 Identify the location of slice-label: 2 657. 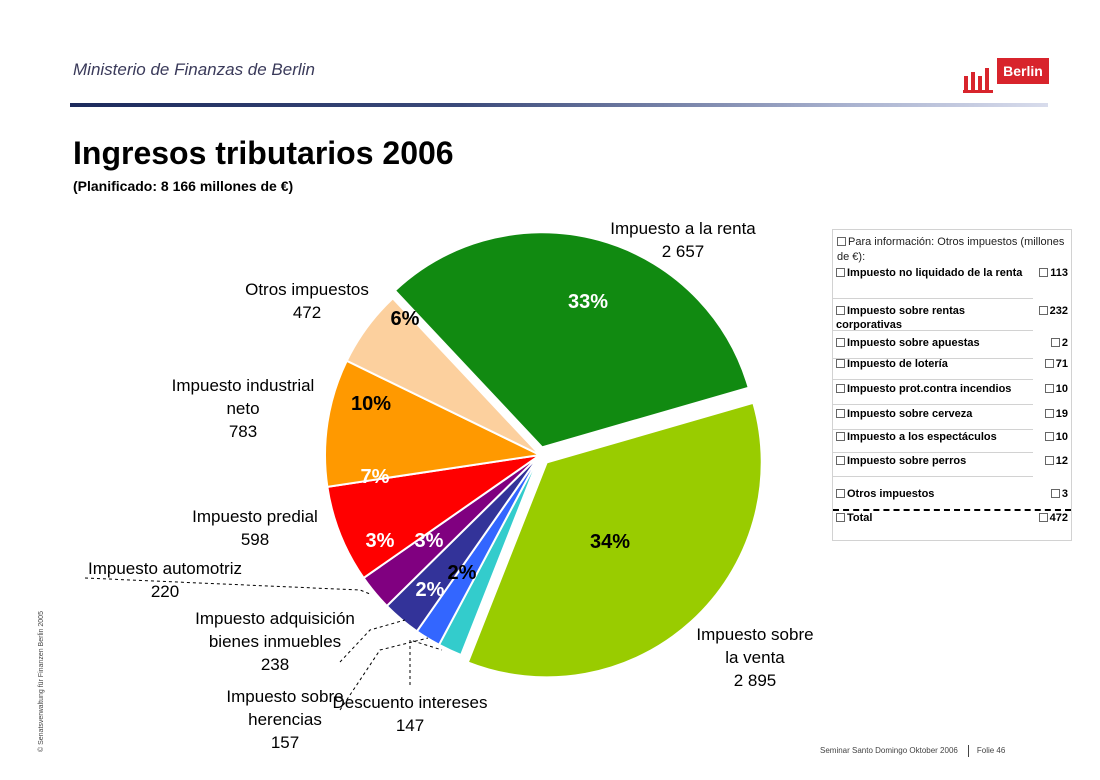
(683, 251).